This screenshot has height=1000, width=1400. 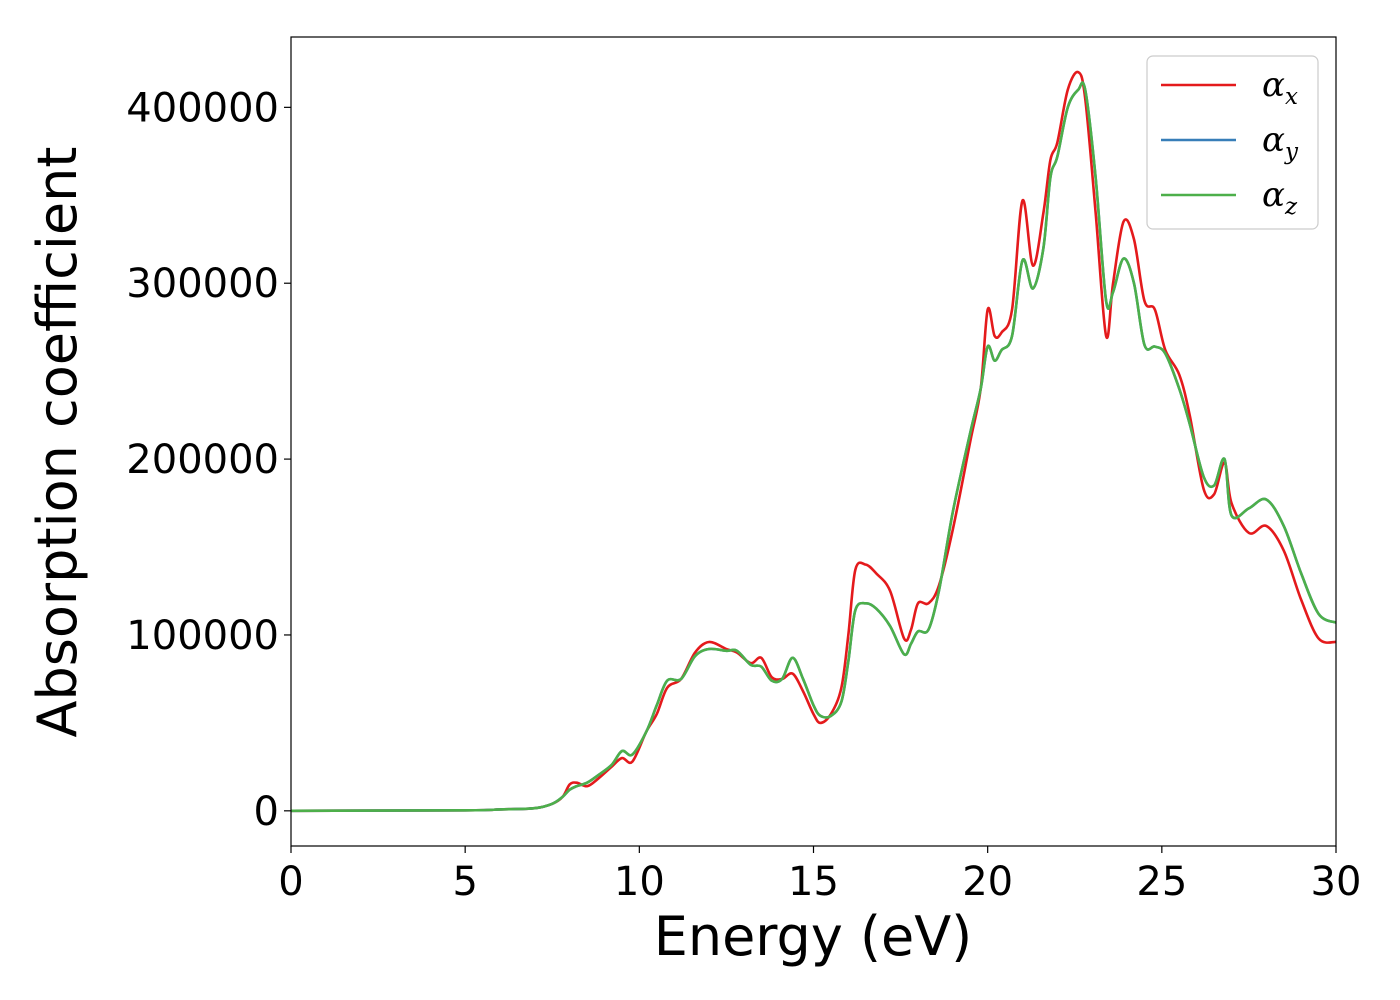 What do you see at coordinates (464, 882) in the screenshot?
I see `x-tick-label: 5` at bounding box center [464, 882].